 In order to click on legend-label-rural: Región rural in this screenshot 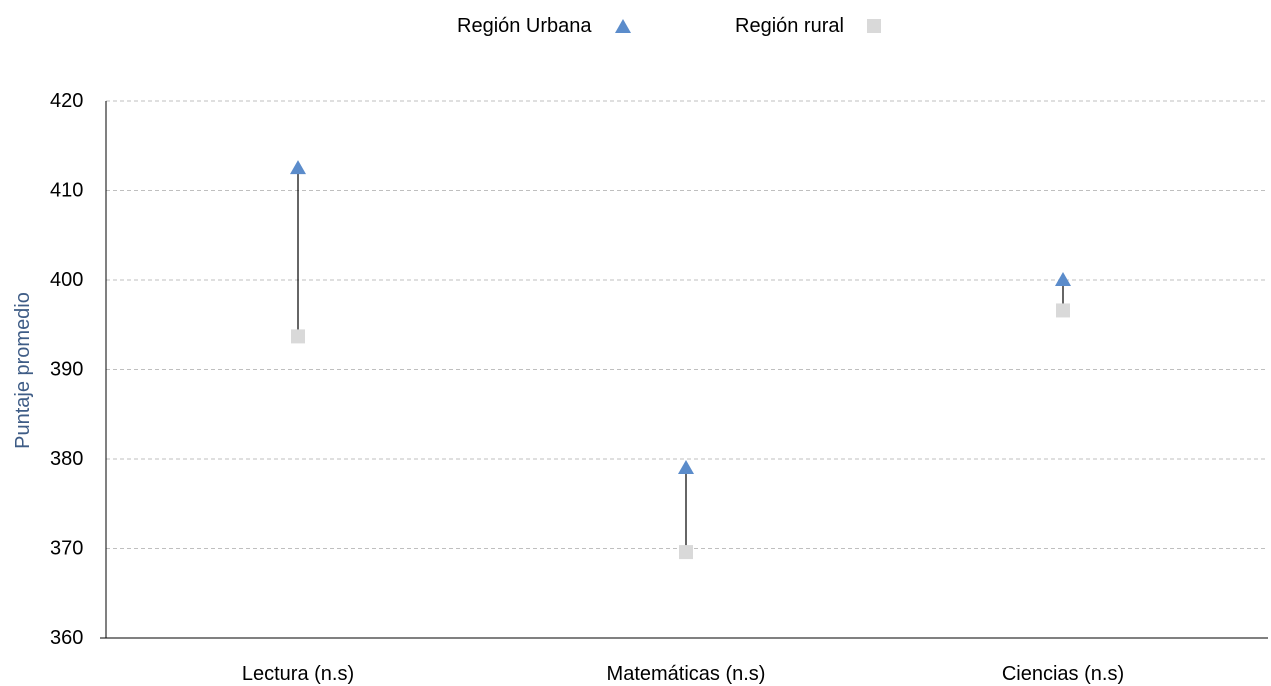, I will do `click(789, 25)`.